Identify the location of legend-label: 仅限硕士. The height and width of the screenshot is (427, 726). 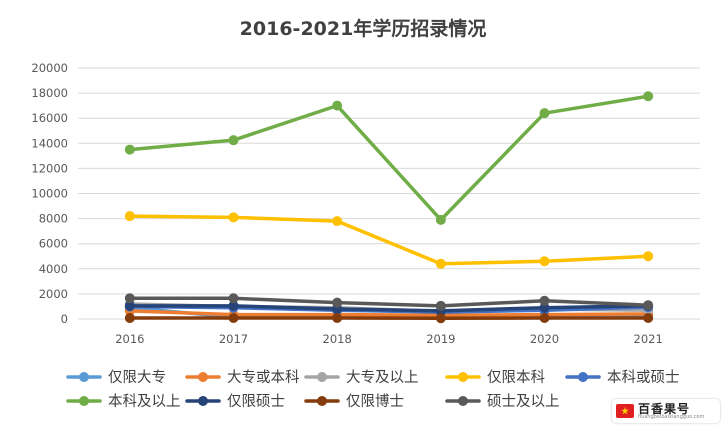
(256, 401).